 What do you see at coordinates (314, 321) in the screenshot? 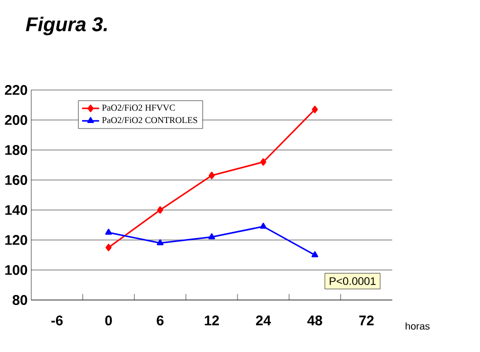
I see `x-tick-label: 48` at bounding box center [314, 321].